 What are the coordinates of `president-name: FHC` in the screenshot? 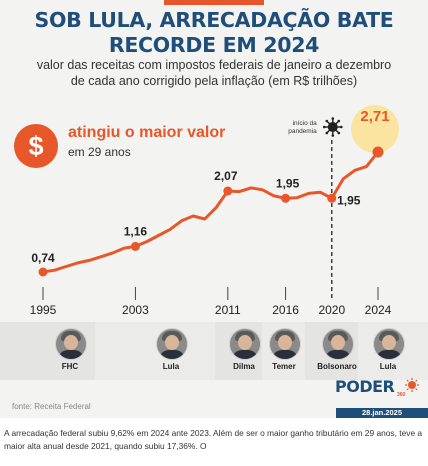 It's located at (70, 366).